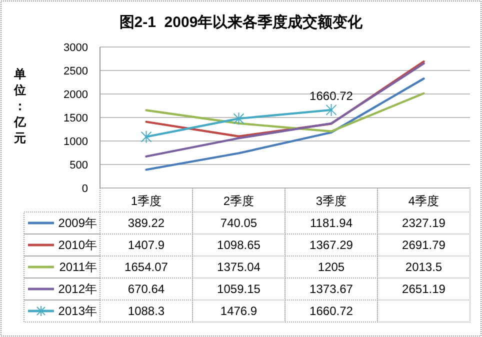  What do you see at coordinates (331, 267) in the screenshot?
I see `data-label: 1205` at bounding box center [331, 267].